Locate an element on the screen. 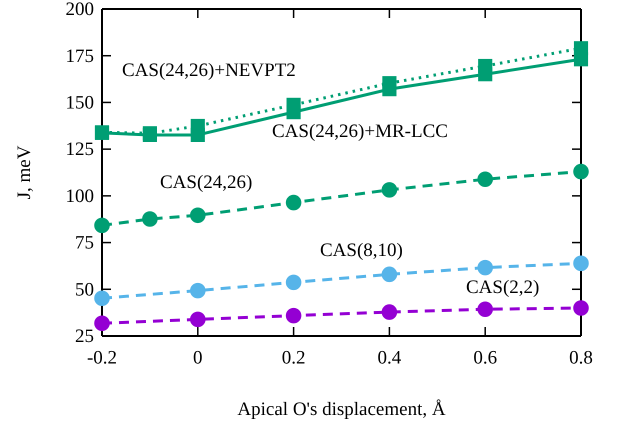  x-axis-title: Apical O's displacement, Å is located at coordinates (341, 409).